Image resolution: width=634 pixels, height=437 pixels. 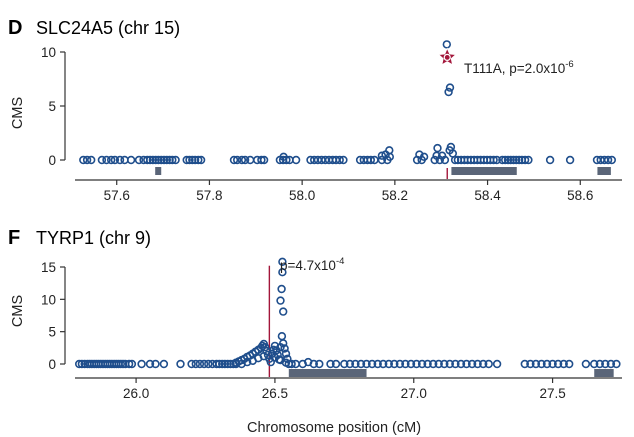 What do you see at coordinates (395, 195) in the screenshot?
I see `x-tick-label: 58.2` at bounding box center [395, 195].